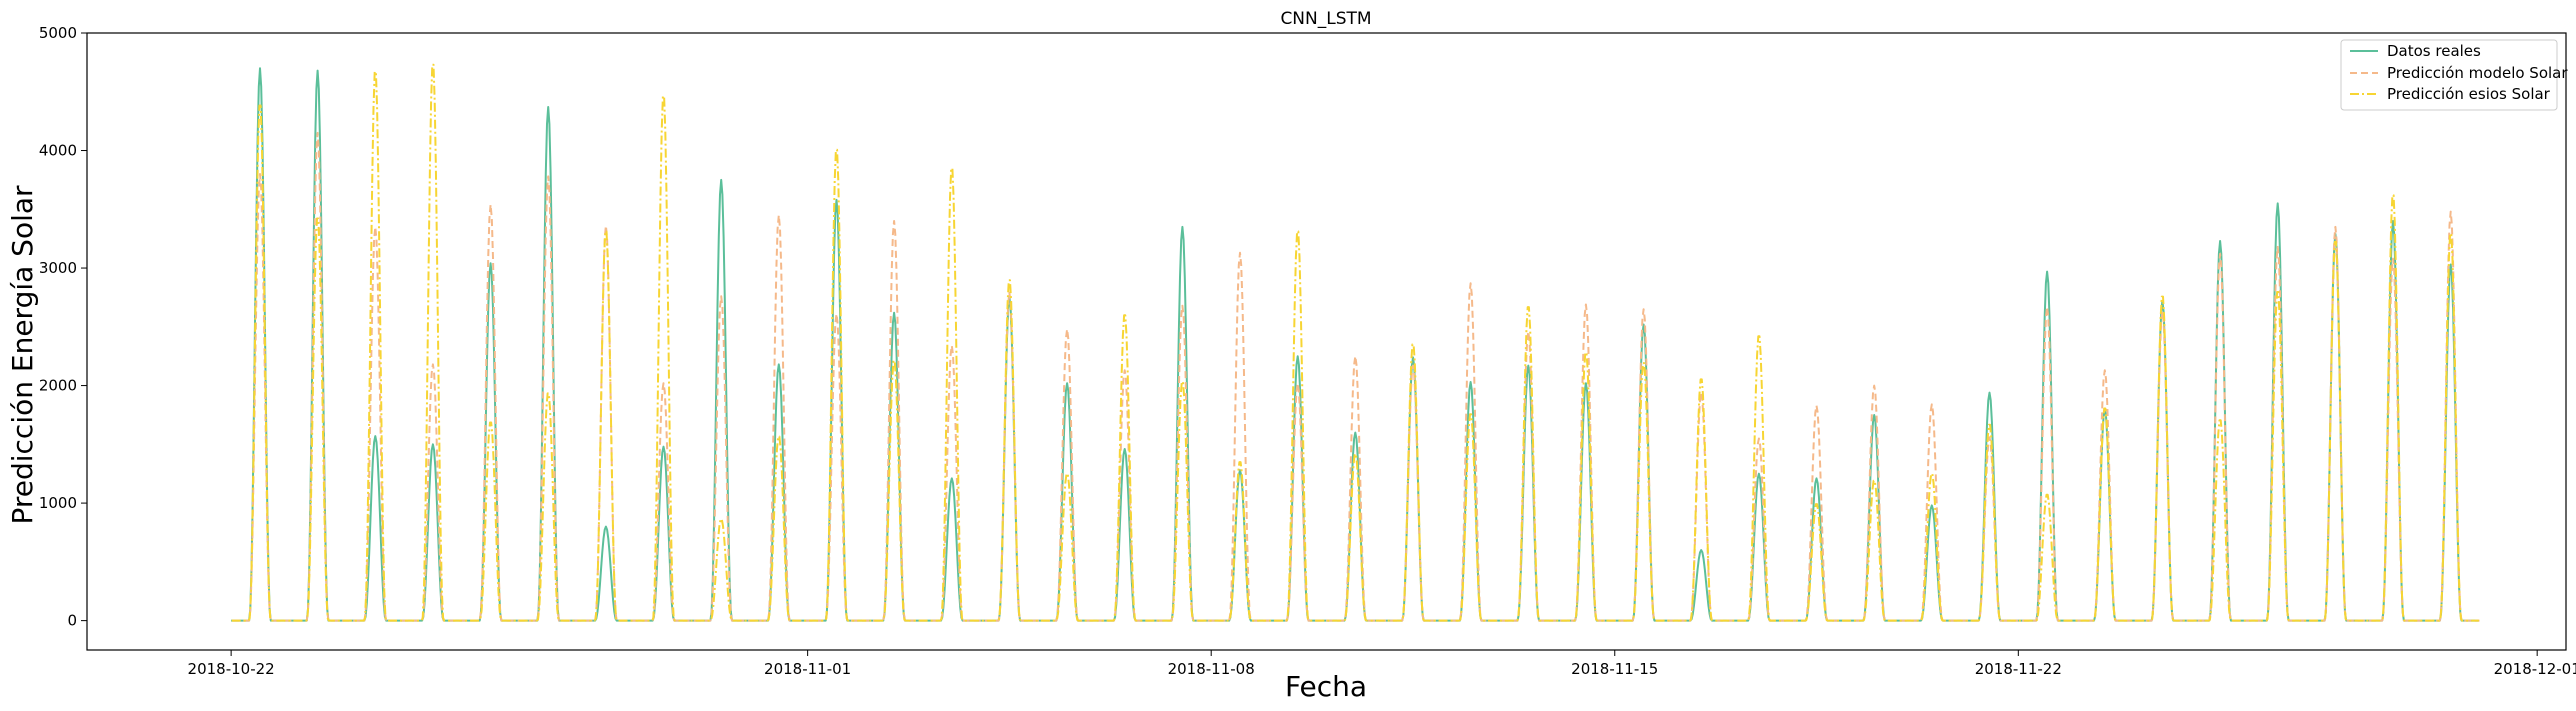 The width and height of the screenshot is (2576, 711). I want to click on x-tick-label: 2018-11-22, so click(2018, 669).